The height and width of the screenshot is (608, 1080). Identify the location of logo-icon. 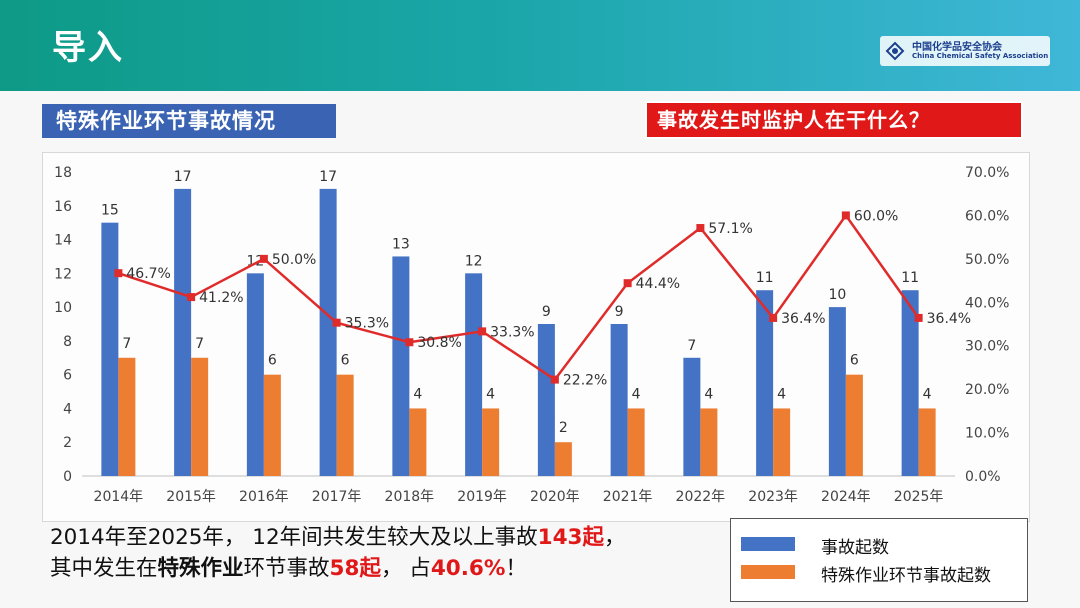
(895, 51).